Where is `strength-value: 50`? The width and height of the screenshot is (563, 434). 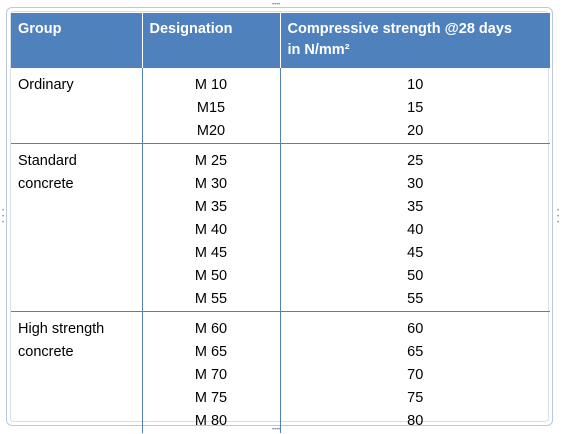
strength-value: 50 is located at coordinates (415, 276).